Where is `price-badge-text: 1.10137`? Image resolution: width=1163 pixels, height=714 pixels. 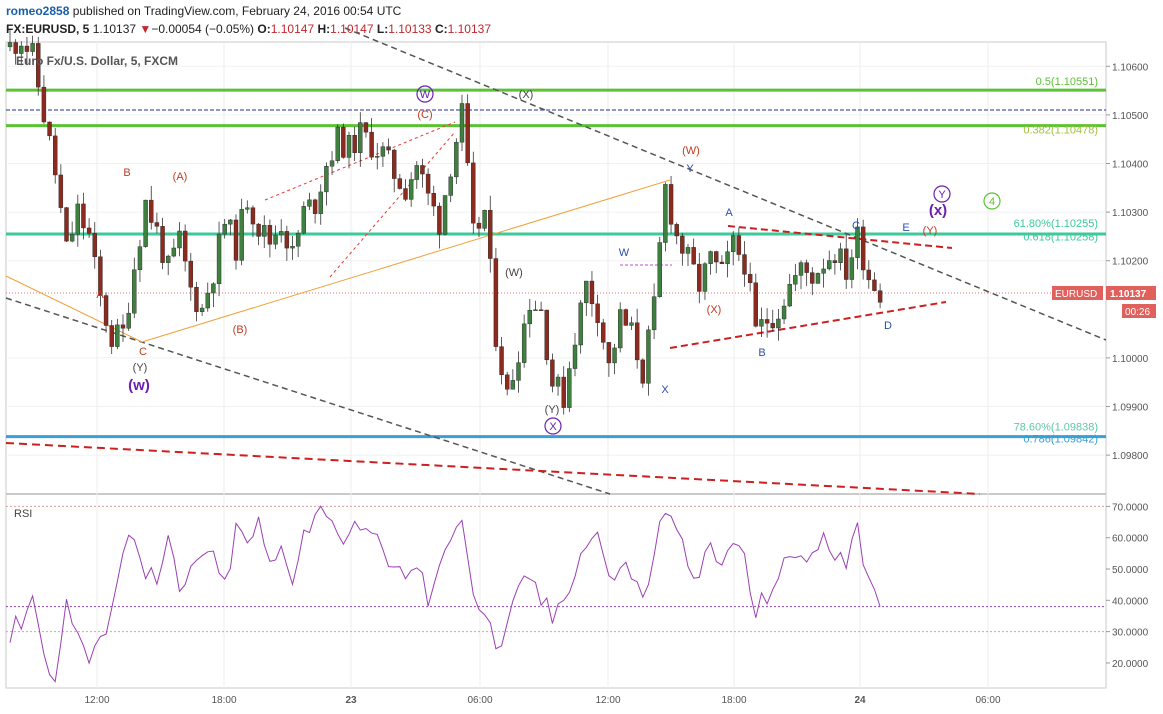 price-badge-text: 1.10137 is located at coordinates (1128, 294).